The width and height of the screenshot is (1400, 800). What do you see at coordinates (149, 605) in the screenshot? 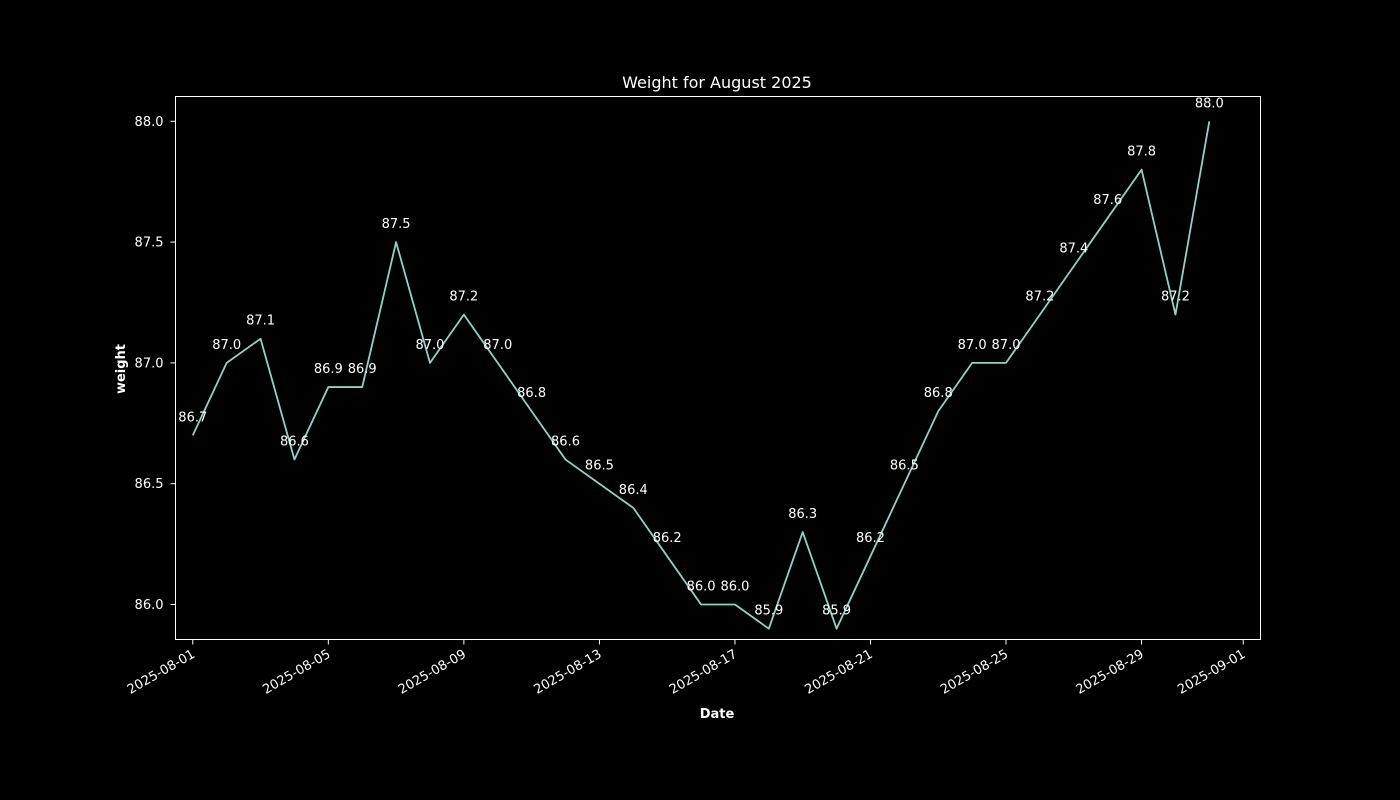
I see `y-tick-label: 86.0` at bounding box center [149, 605].